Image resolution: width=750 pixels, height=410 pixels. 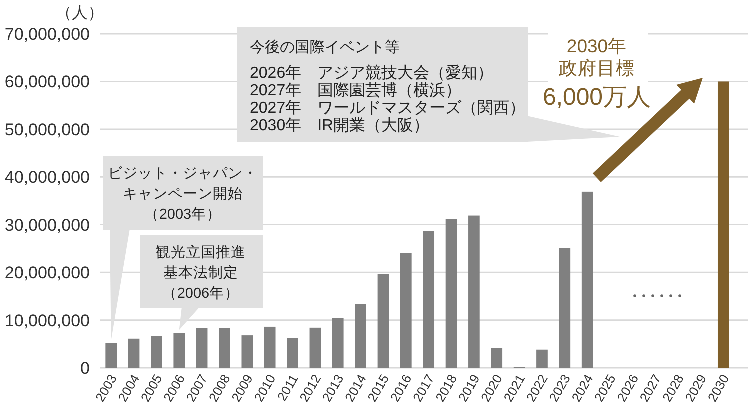 What do you see at coordinates (47, 225) in the screenshot?
I see `y-tick-label: 30,000,000` at bounding box center [47, 225].